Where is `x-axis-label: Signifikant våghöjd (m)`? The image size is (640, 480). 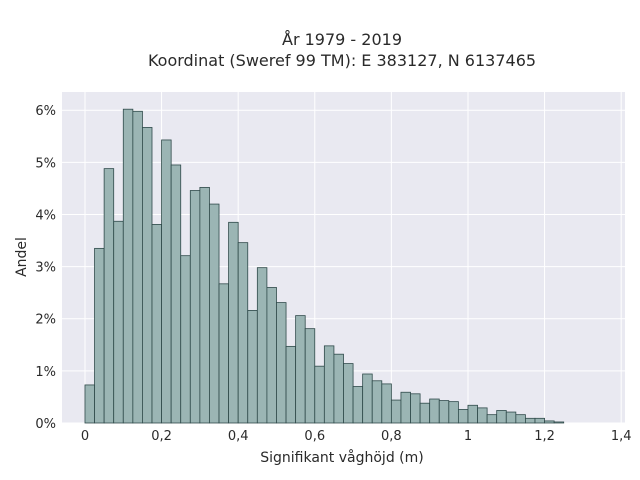
x-axis-label: Signifikant våghöjd (m) is located at coordinates (341, 457).